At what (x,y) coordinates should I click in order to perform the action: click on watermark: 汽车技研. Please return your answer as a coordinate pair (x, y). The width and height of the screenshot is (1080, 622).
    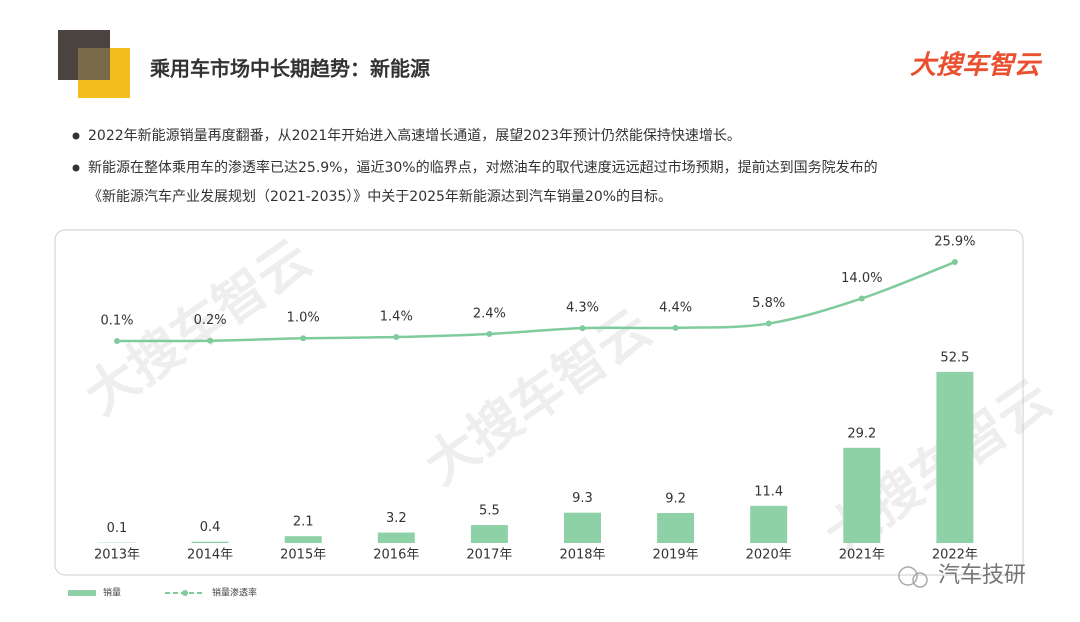
    Looking at the image, I should click on (982, 575).